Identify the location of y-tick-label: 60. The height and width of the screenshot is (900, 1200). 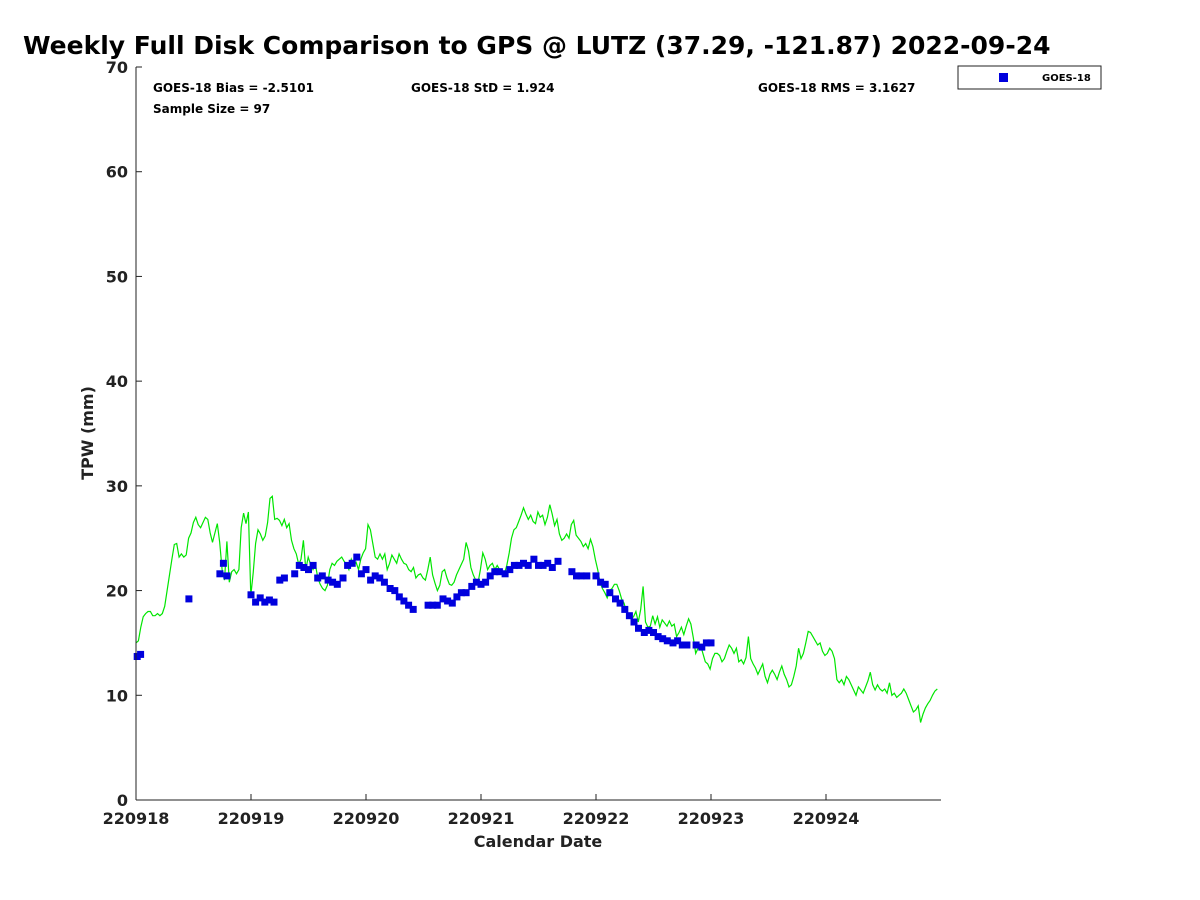
(117, 172).